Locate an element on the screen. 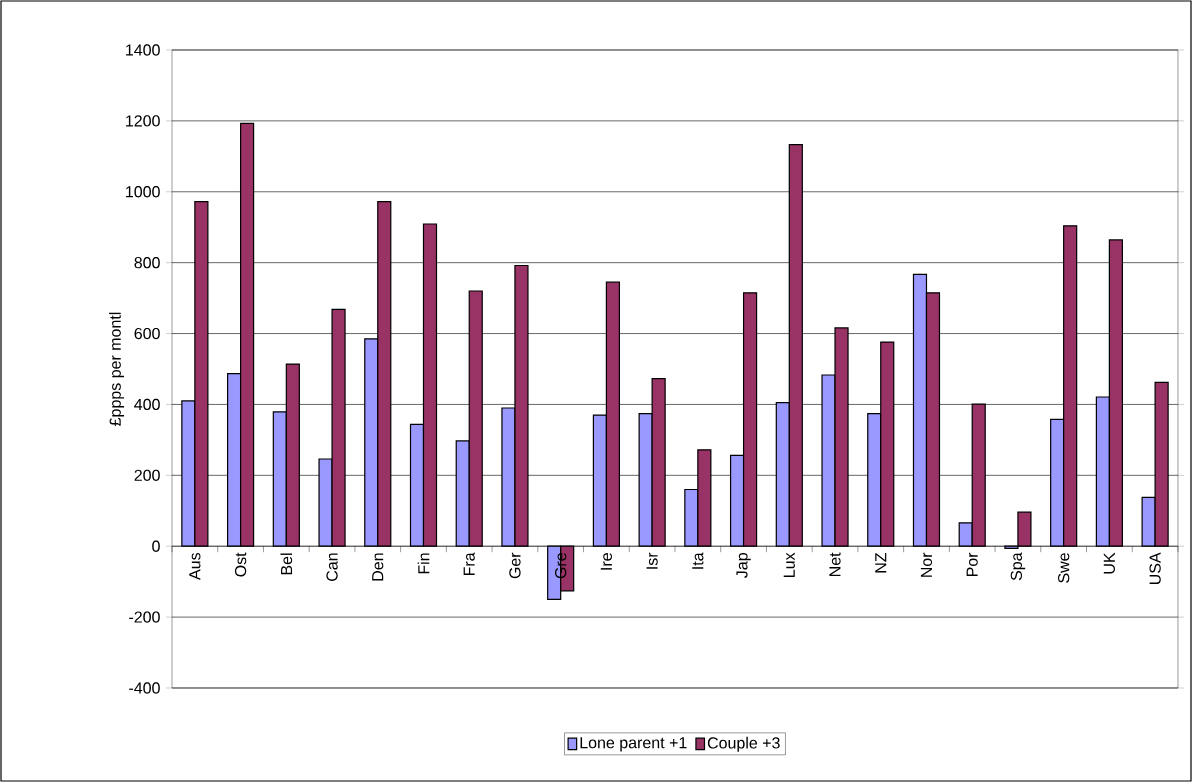 This screenshot has width=1192, height=782. x-tick-label: Fin is located at coordinates (423, 563).